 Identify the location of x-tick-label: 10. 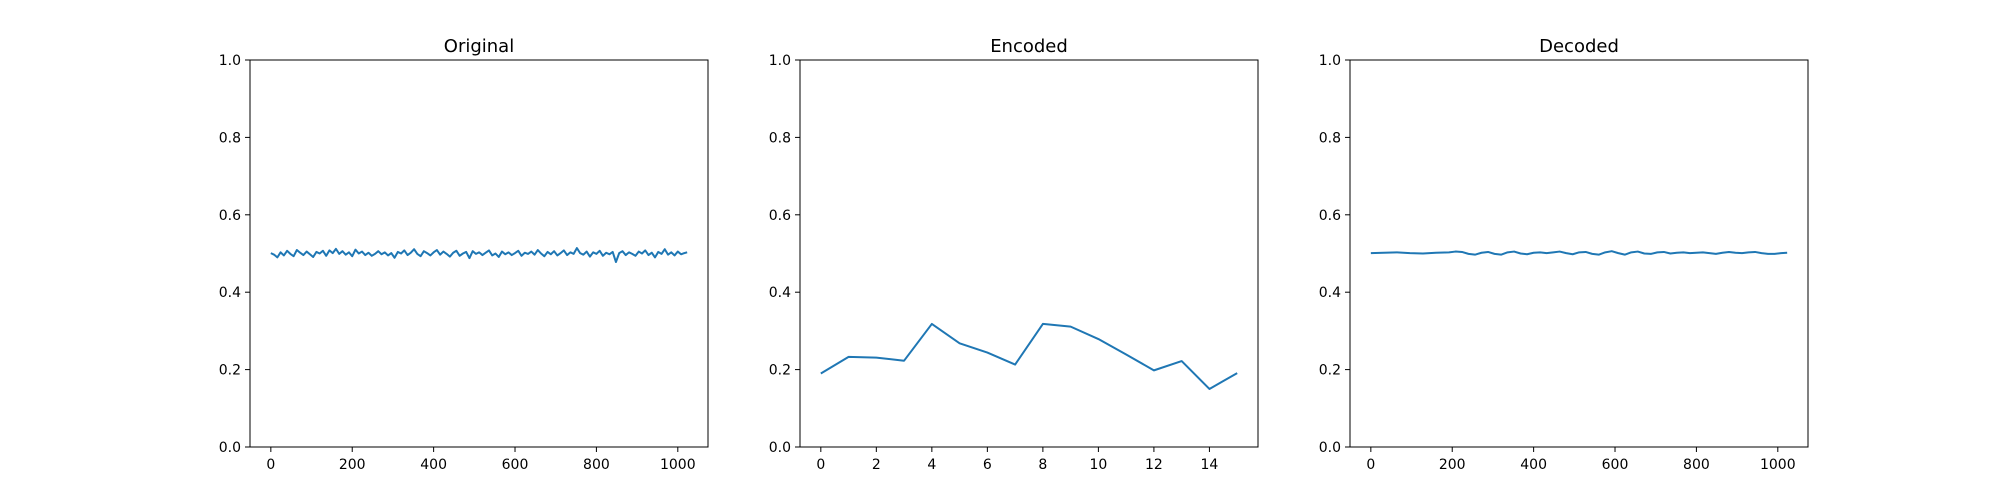
(1098, 465).